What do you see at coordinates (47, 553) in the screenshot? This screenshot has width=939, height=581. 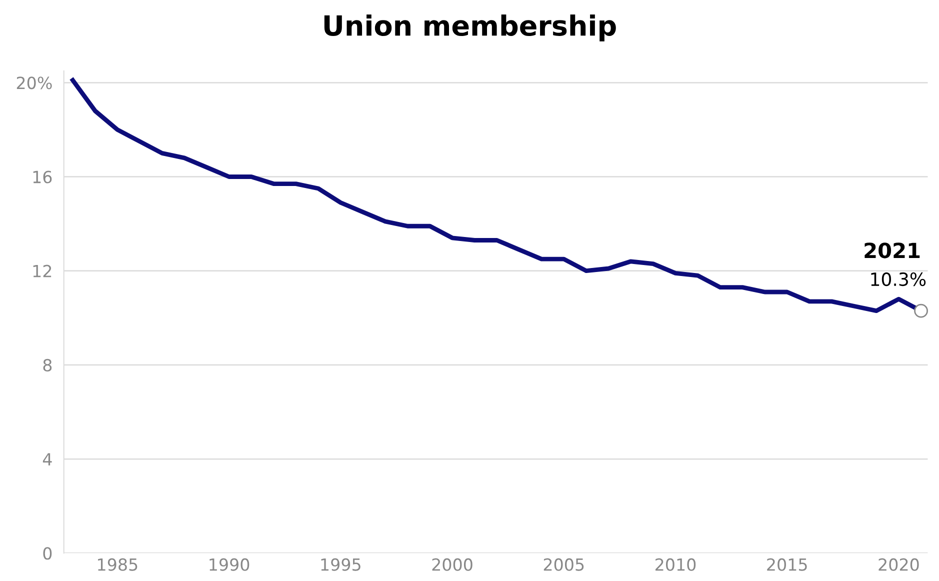 I see `y-tick-label: 0` at bounding box center [47, 553].